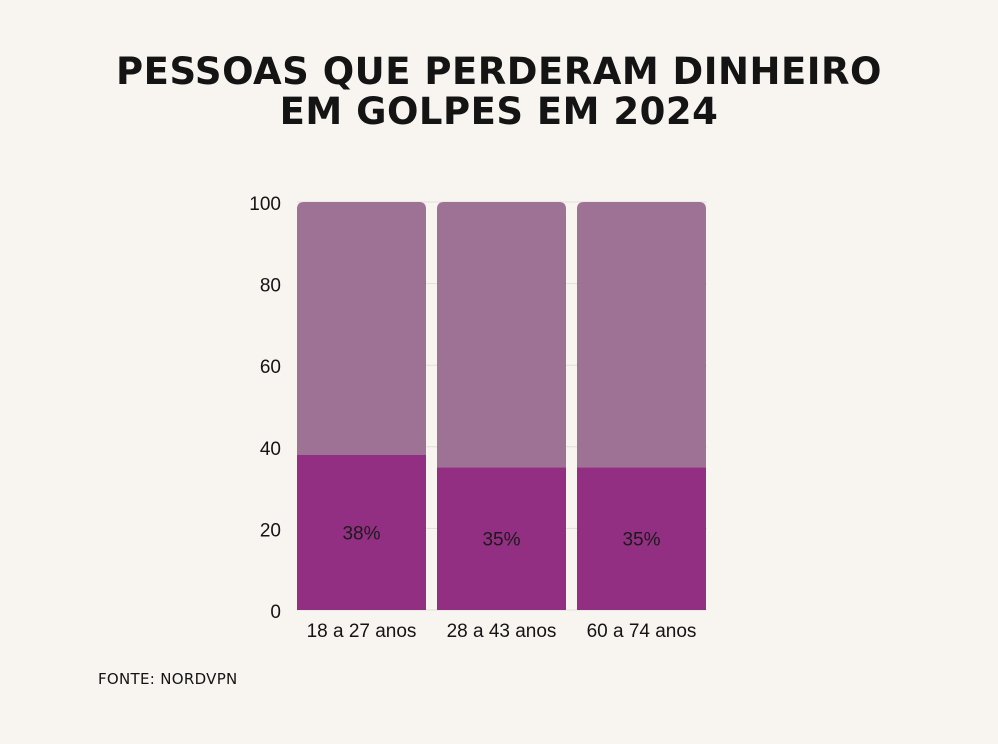 The width and height of the screenshot is (998, 744). Describe the element at coordinates (642, 631) in the screenshot. I see `x-category-label: 60 a 74 anos` at that location.